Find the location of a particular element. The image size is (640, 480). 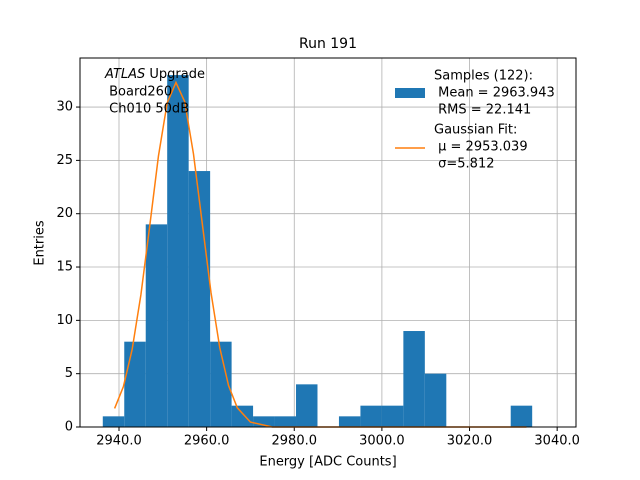

annotation: ATLAS Upgrade is located at coordinates (154, 74).